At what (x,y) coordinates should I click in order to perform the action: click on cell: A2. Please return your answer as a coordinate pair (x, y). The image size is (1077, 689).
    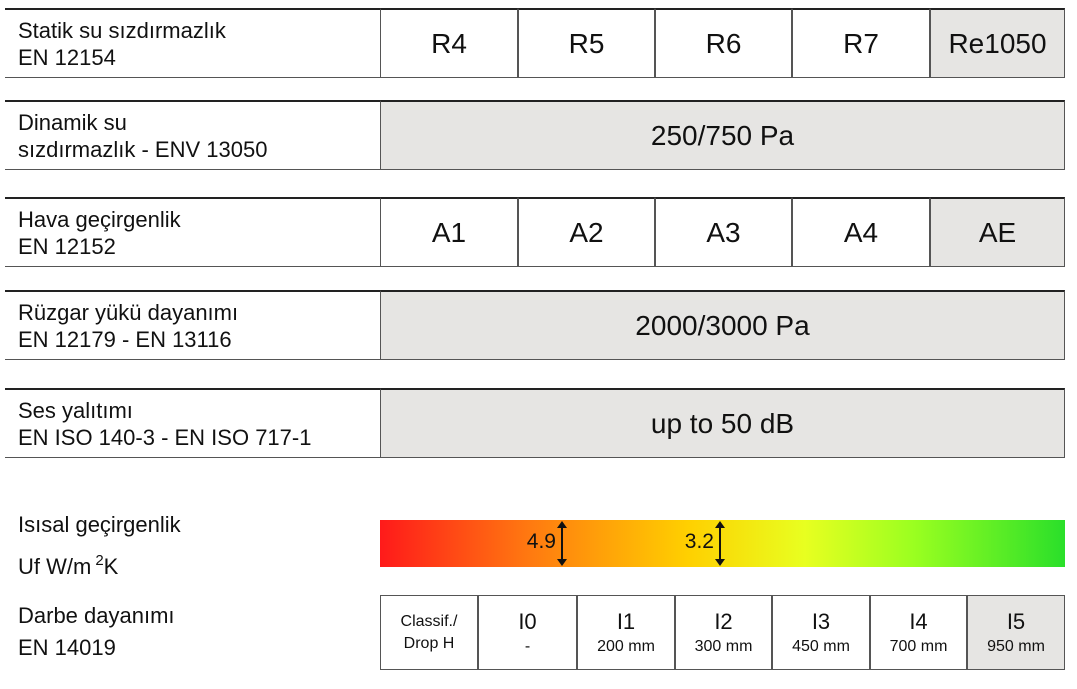
    Looking at the image, I should click on (586, 232).